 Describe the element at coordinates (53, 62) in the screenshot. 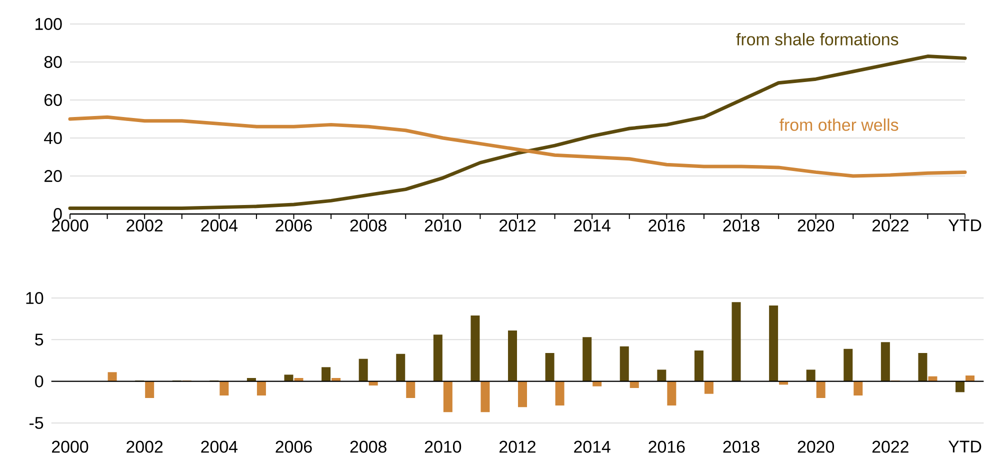

I see `y-tick-label: 80` at that location.